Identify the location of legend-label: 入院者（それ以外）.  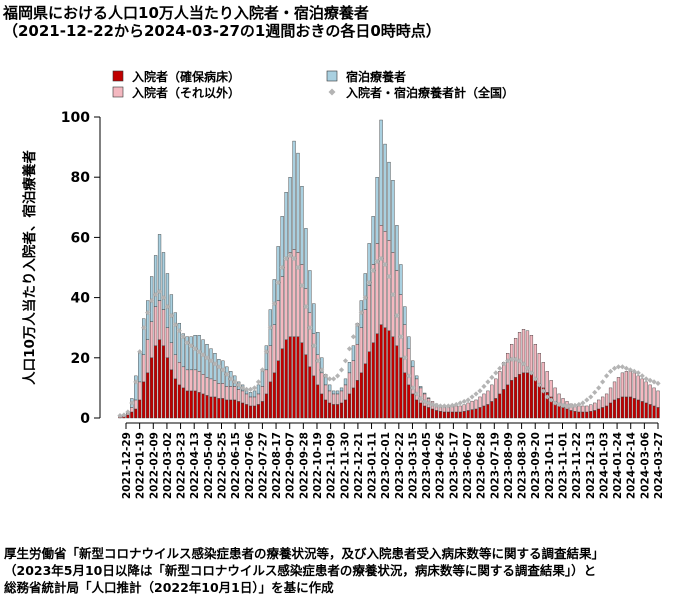
(186, 92).